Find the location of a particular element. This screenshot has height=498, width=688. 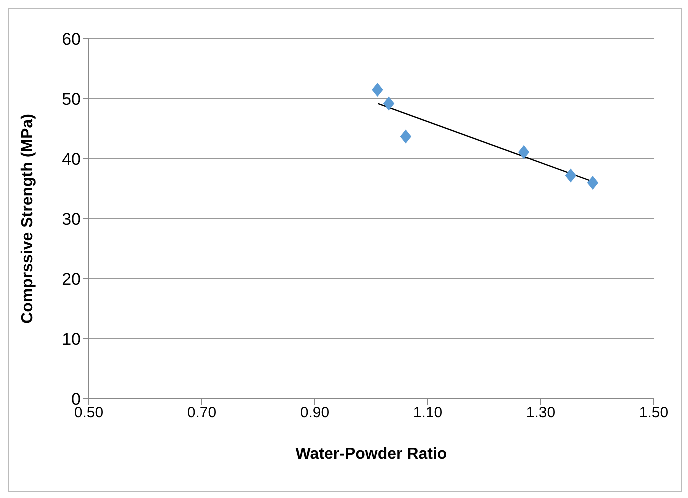

y-tick-label: 30 is located at coordinates (71, 220).